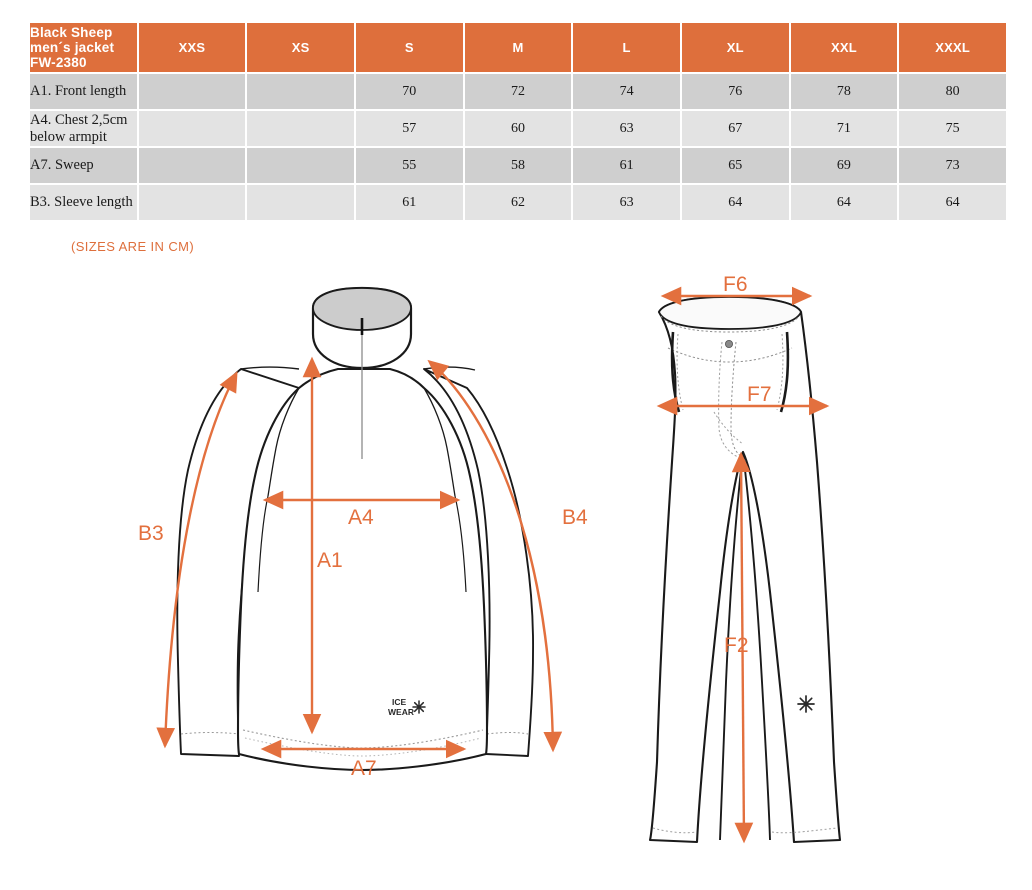  I want to click on jacket-collar-inner, so click(362, 309).